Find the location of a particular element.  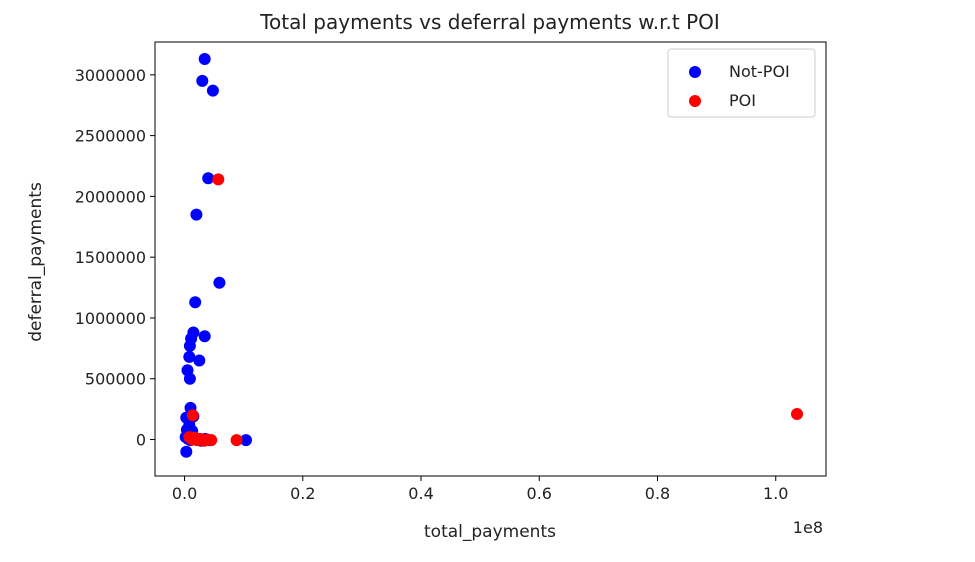

x-tick-label: 0.2 is located at coordinates (302, 493).